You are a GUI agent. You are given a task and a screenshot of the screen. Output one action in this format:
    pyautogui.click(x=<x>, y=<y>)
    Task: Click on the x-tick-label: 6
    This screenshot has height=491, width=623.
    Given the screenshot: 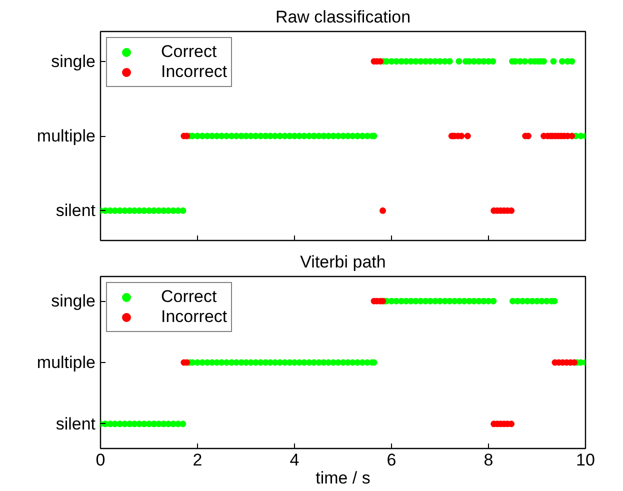 What is the action you would take?
    pyautogui.click(x=391, y=460)
    